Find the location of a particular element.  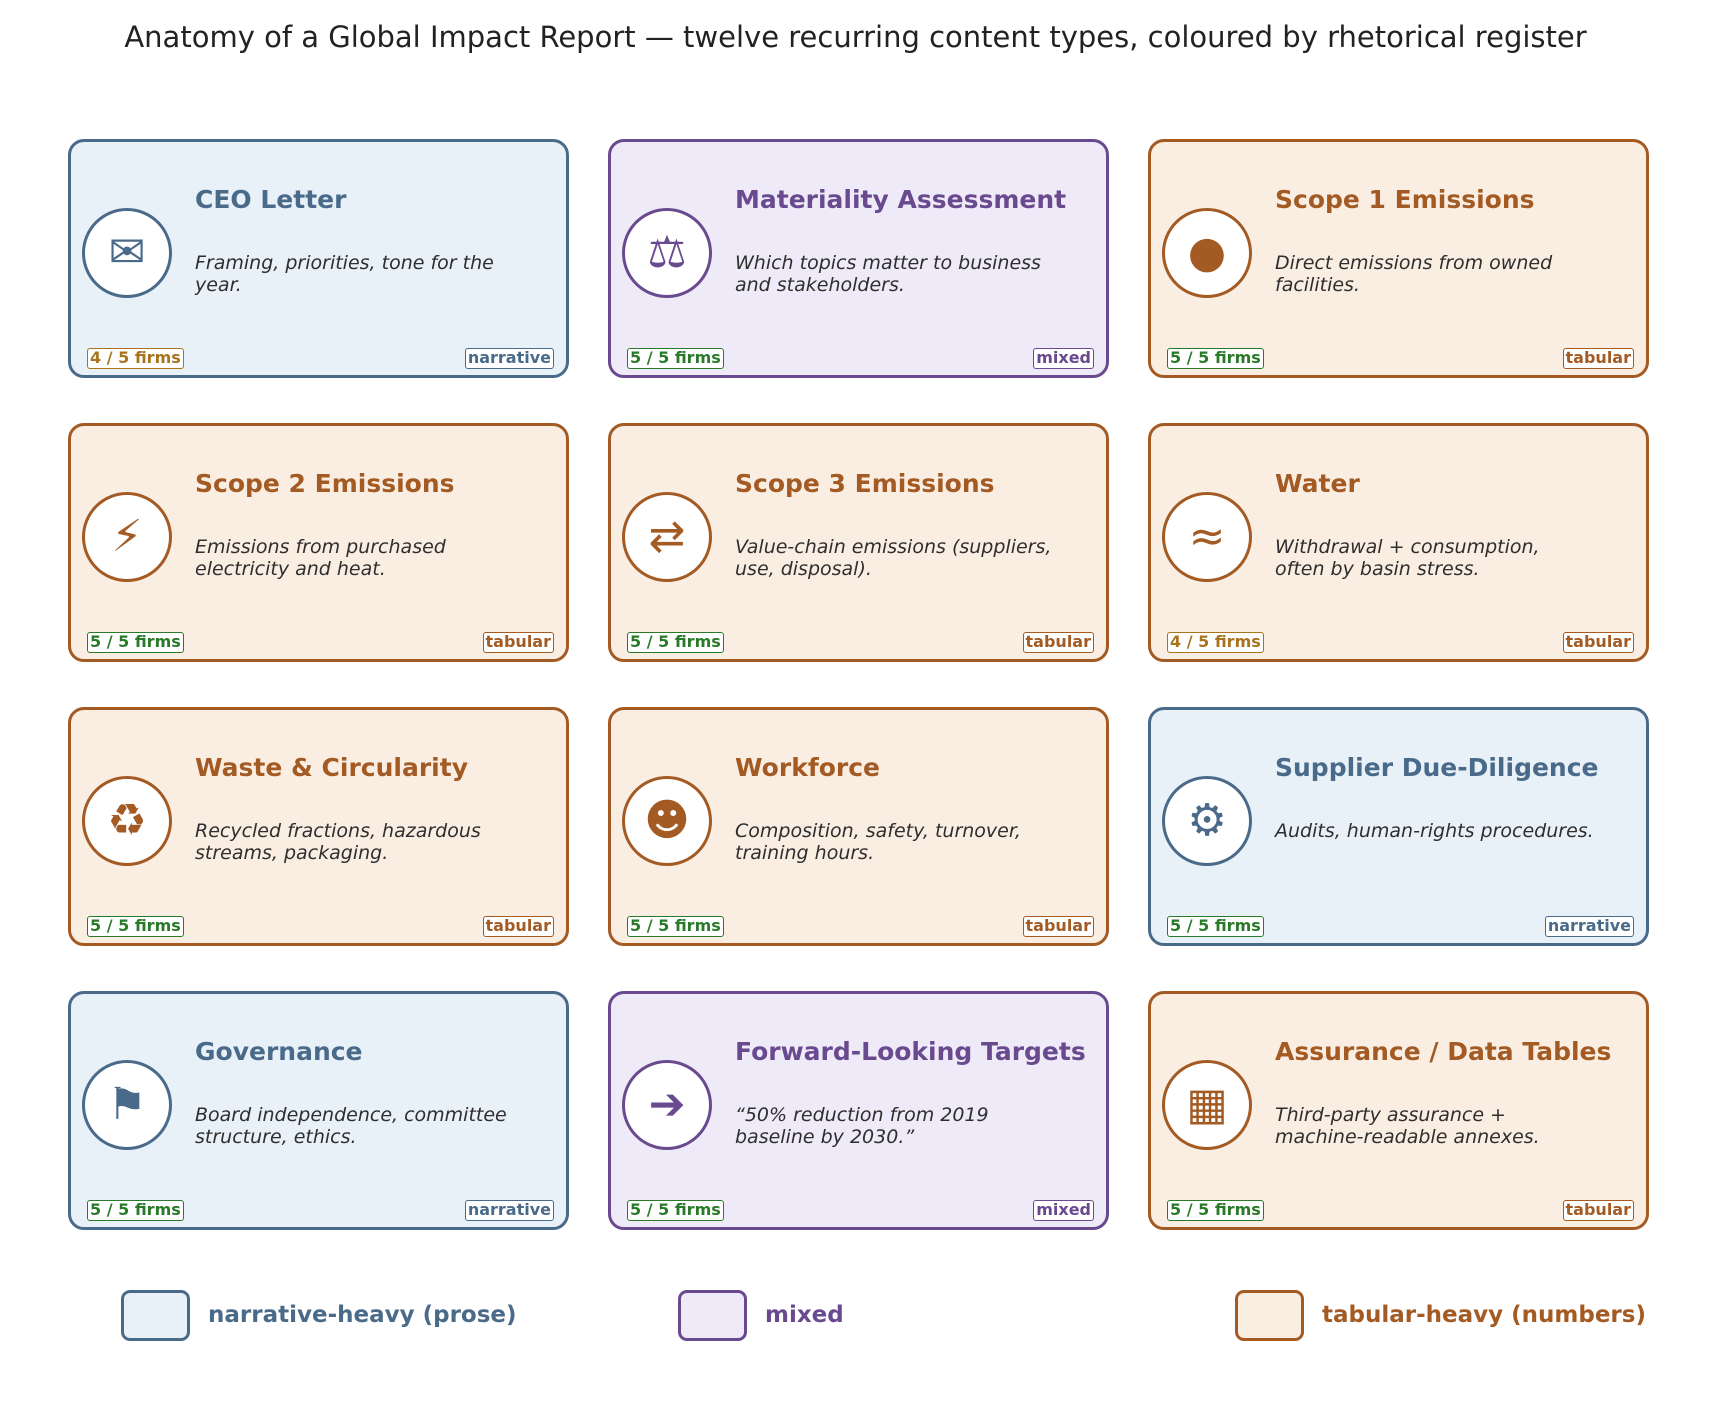

table-grid-icon: ▦ is located at coordinates (1207, 1105).